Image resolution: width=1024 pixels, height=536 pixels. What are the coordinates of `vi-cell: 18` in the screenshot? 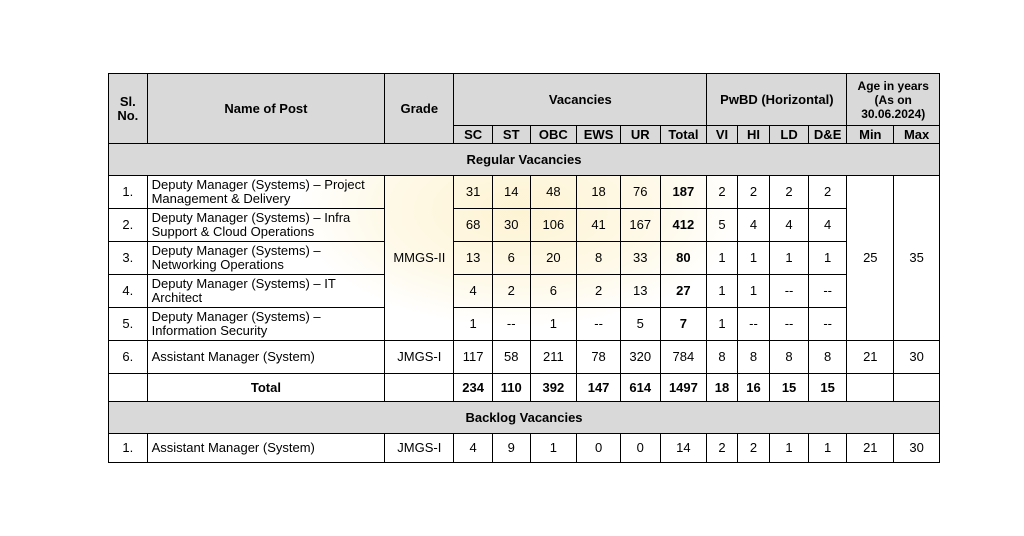 It's located at (722, 387).